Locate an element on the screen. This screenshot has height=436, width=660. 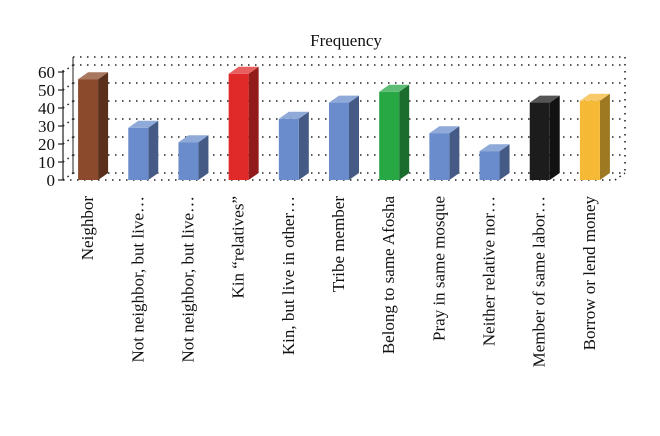
x-tick-label: Belong to same Afosha is located at coordinates (388, 275).